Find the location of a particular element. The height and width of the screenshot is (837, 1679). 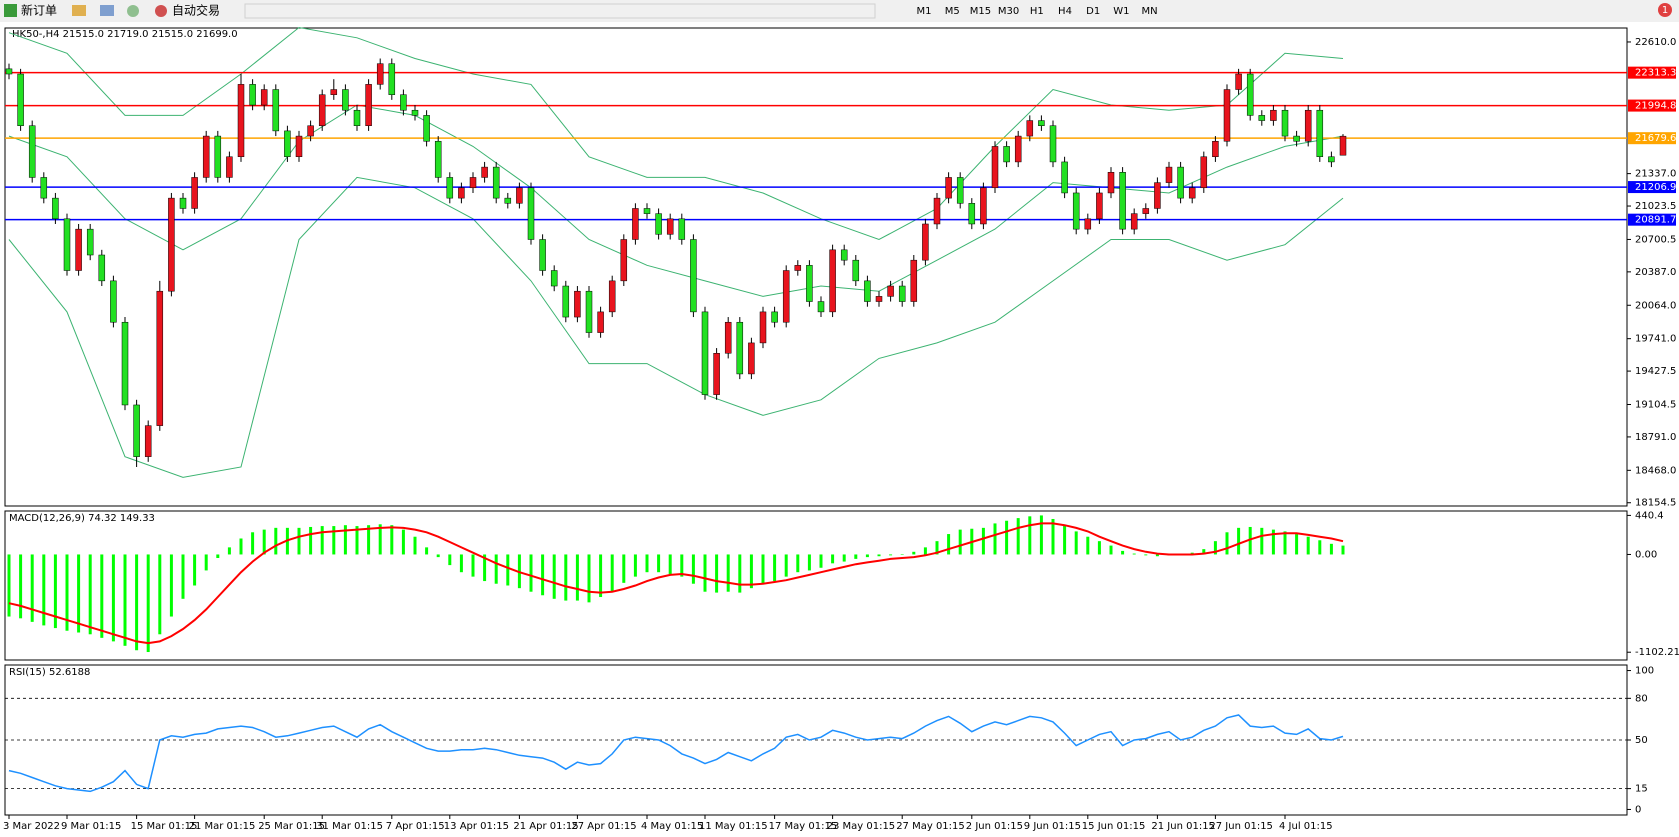

y-tick-label: 20064.0 is located at coordinates (1655, 305).